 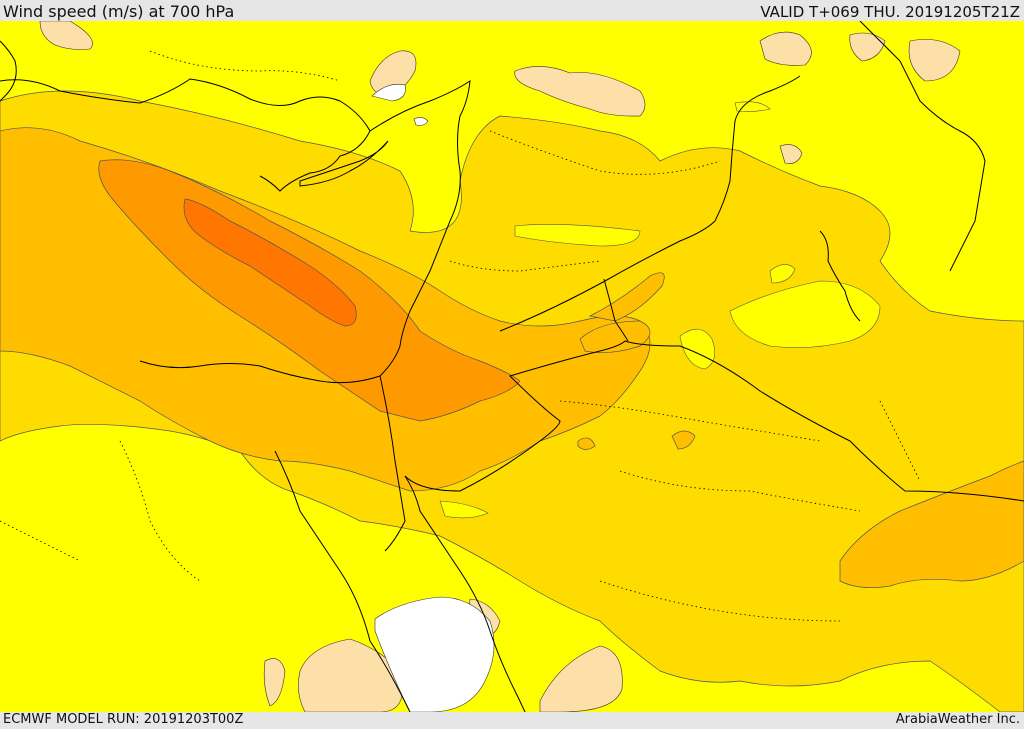 What do you see at coordinates (890, 12) in the screenshot?
I see `valid-time: VALID T+069 THU. 20191205T21Z` at bounding box center [890, 12].